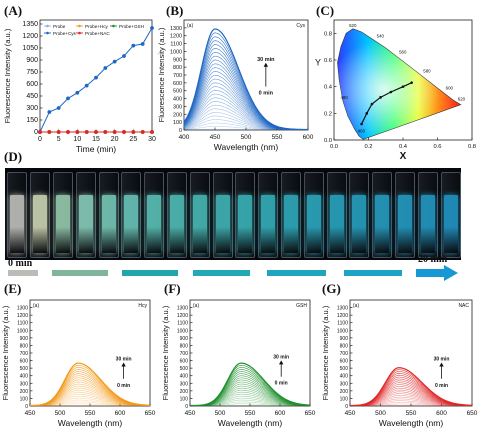  Describe the element at coordinates (13, 156) in the screenshot. I see `panel-letter-d: (D)` at that location.